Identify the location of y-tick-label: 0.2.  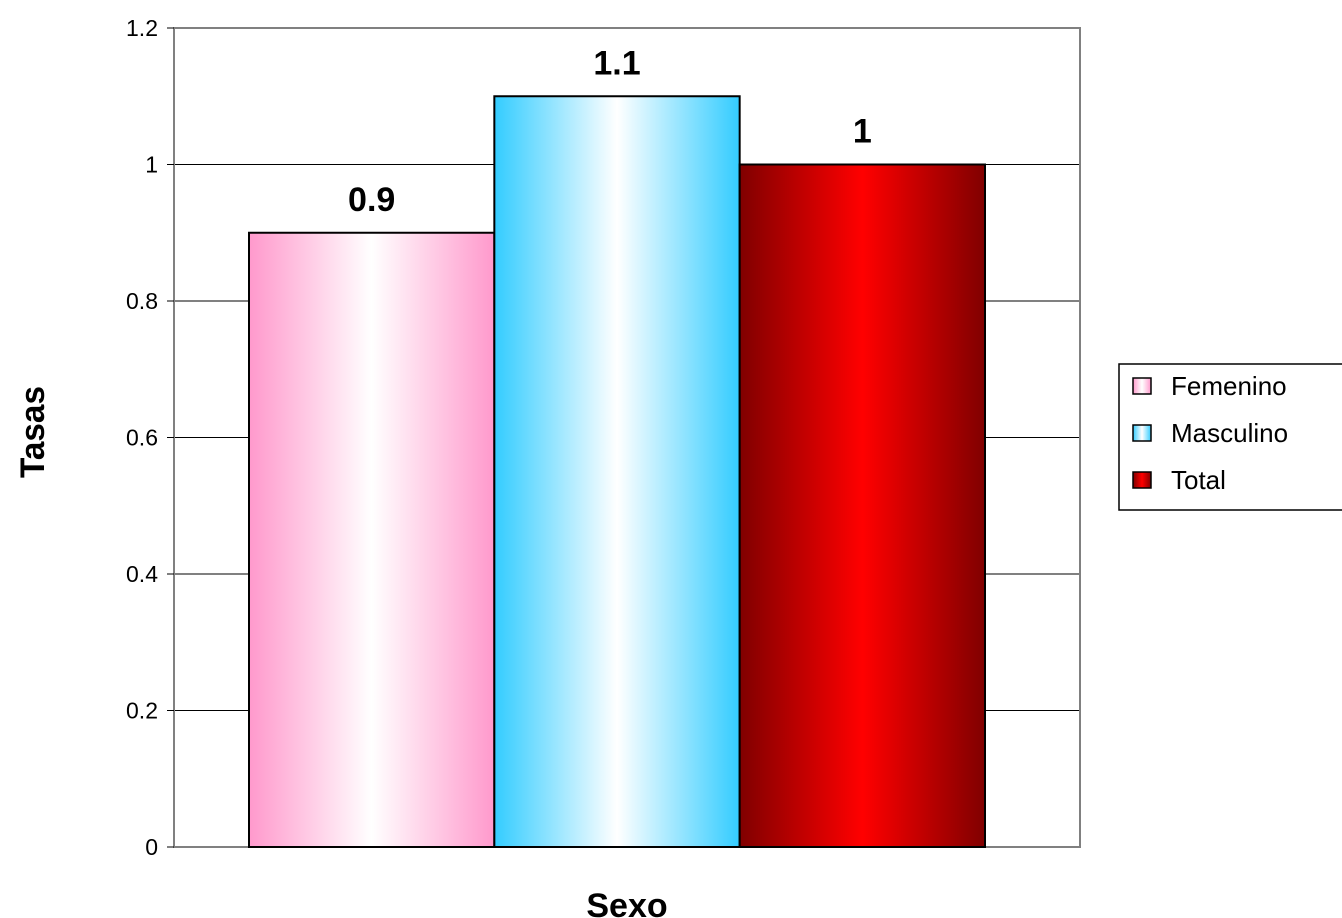
(142, 711).